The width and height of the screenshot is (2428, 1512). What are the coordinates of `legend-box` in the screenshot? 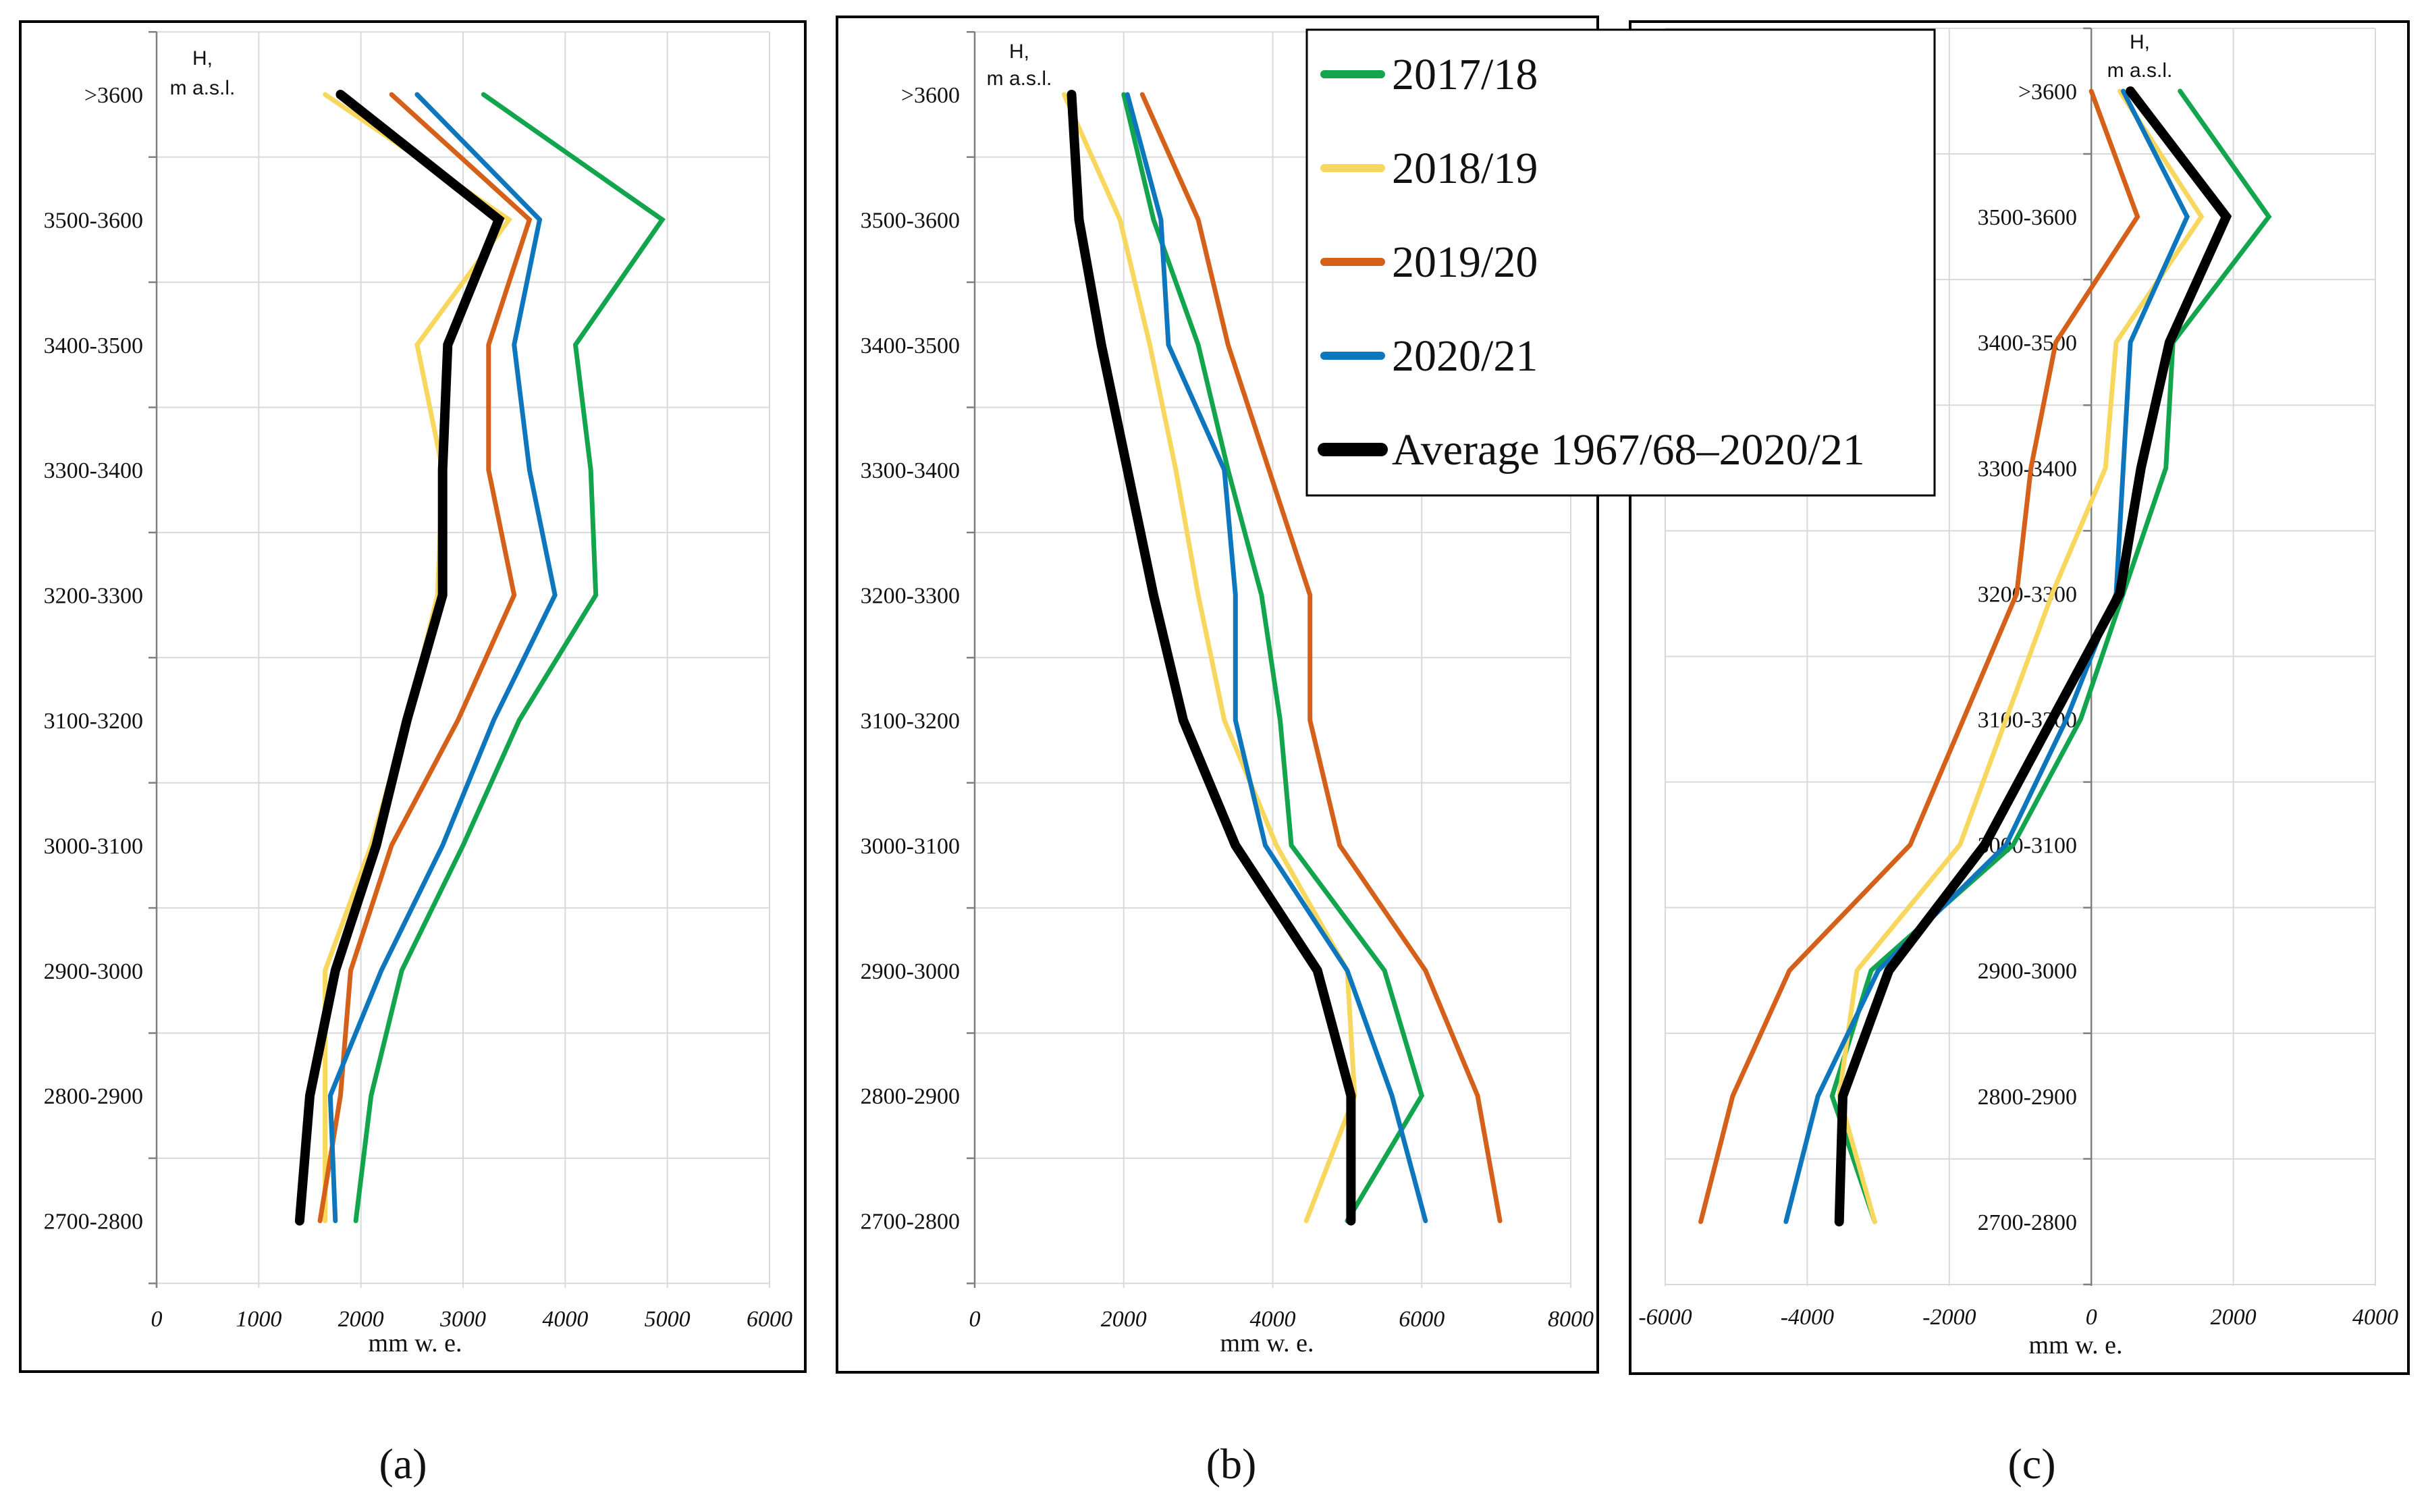 It's located at (1620, 262).